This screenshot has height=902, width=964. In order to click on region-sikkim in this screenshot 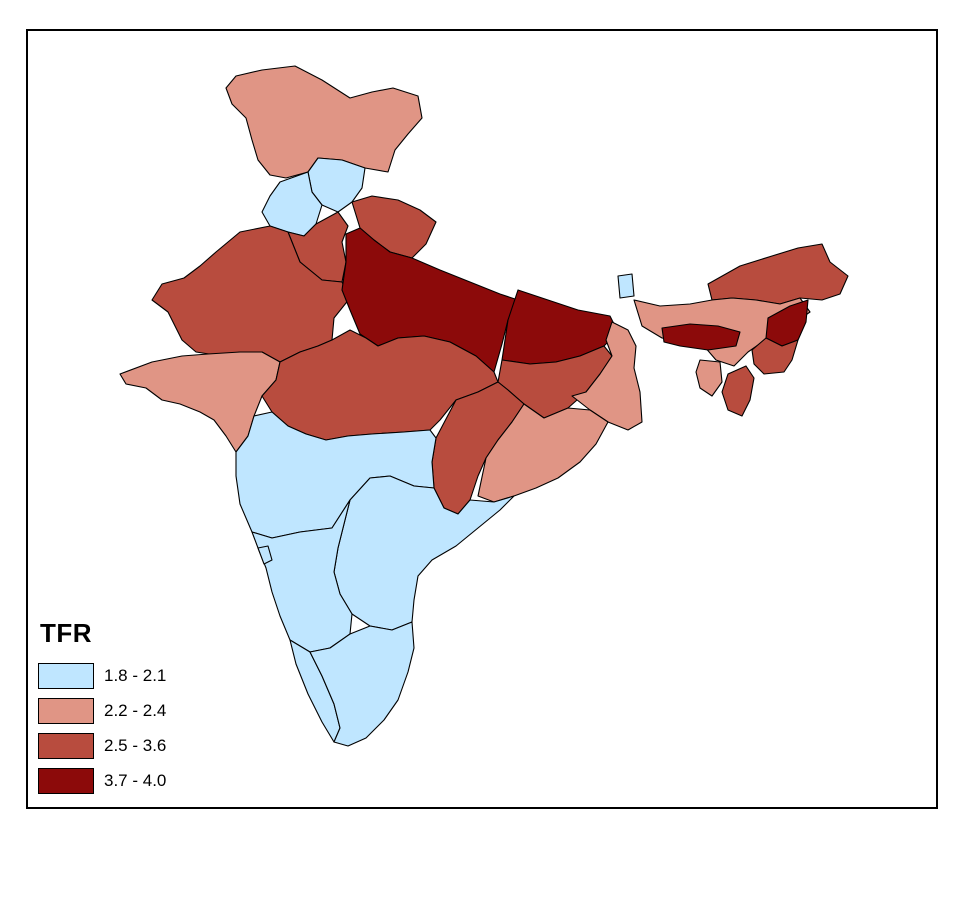, I will do `click(626, 286)`.